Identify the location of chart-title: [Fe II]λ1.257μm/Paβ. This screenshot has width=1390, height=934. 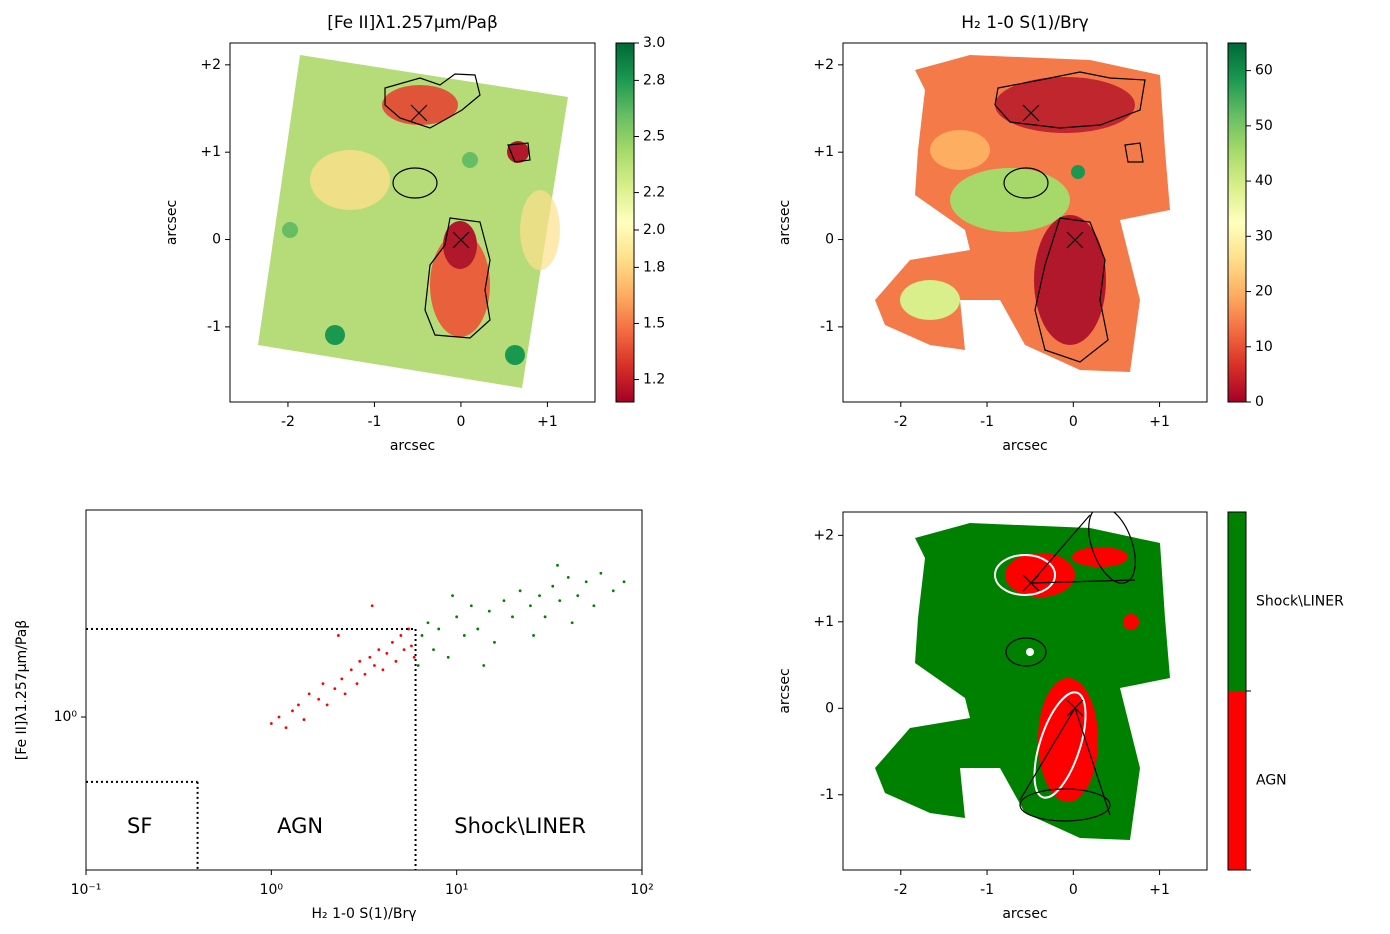
(412, 23).